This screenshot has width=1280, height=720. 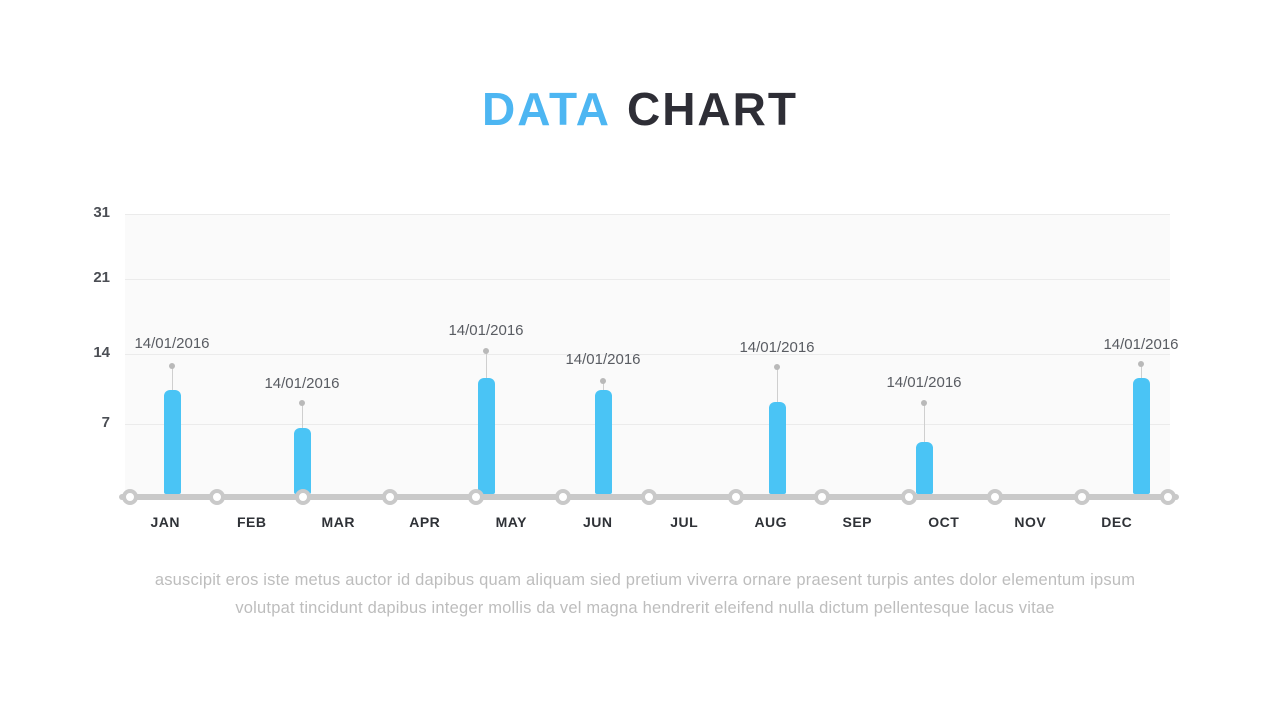 I want to click on title-rest: CHART, so click(x=712, y=109).